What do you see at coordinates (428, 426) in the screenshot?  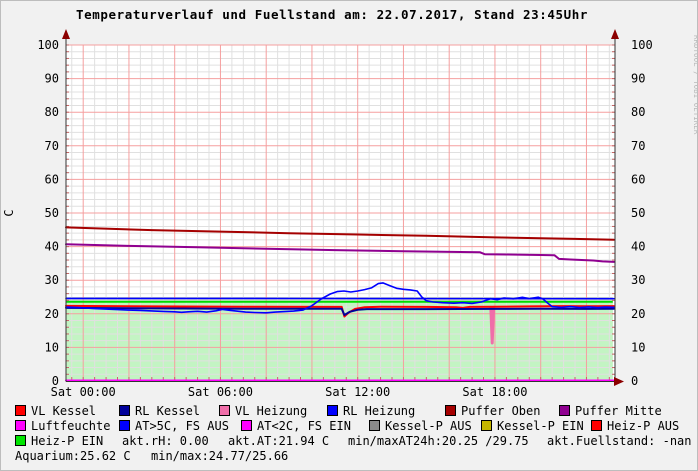 I see `legend-label: Kessel-P AUS` at bounding box center [428, 426].